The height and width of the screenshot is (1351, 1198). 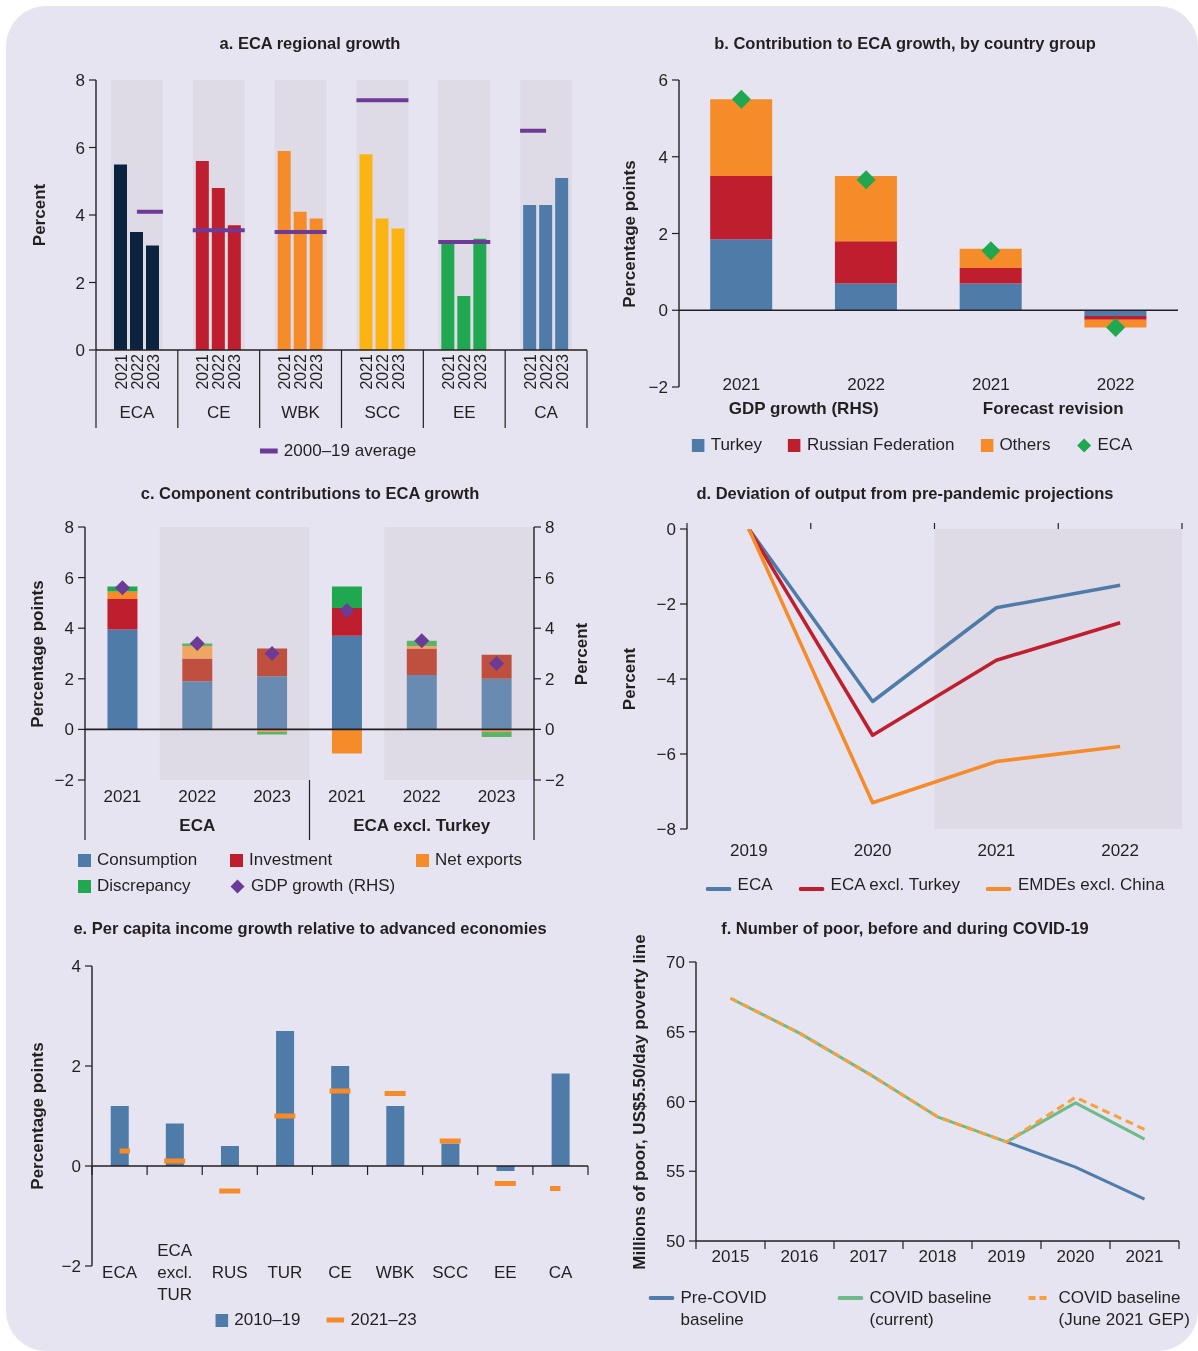 What do you see at coordinates (550, 679) in the screenshot?
I see `y2-tick-label: 2` at bounding box center [550, 679].